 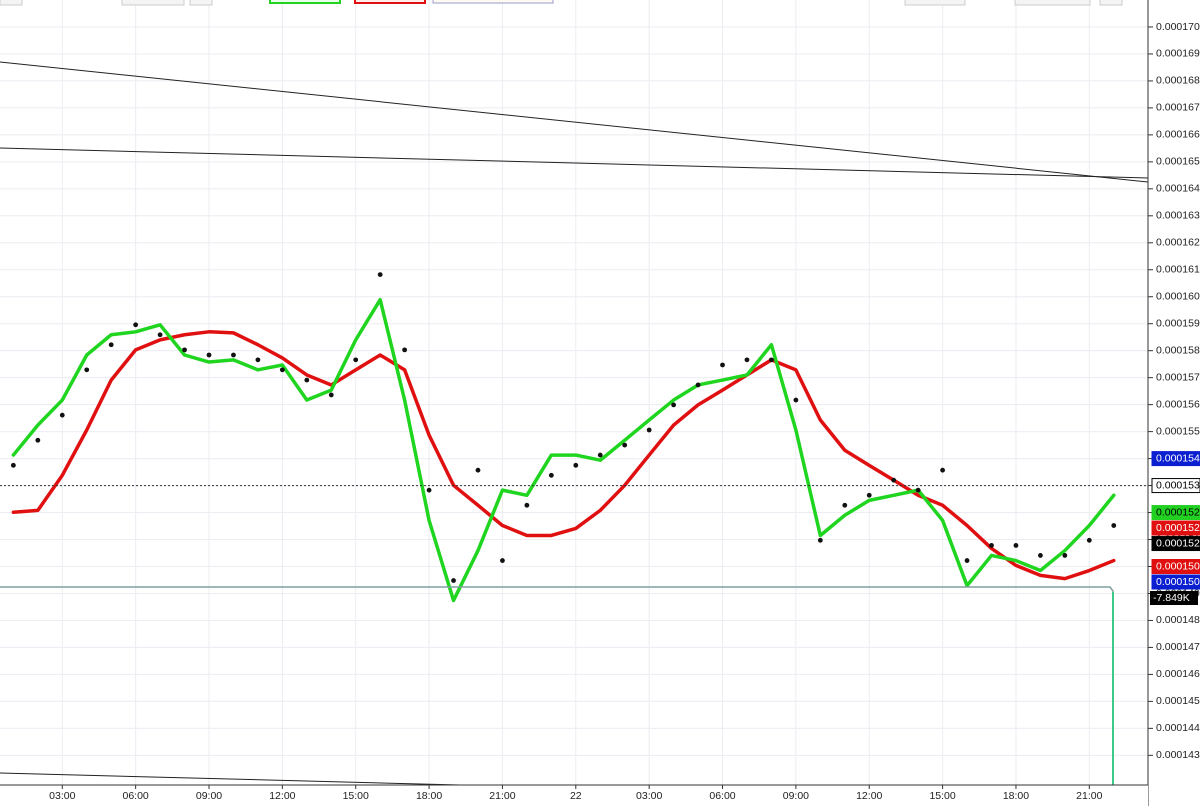 I want to click on y-tick-label: 0.000148, so click(x=1178, y=620).